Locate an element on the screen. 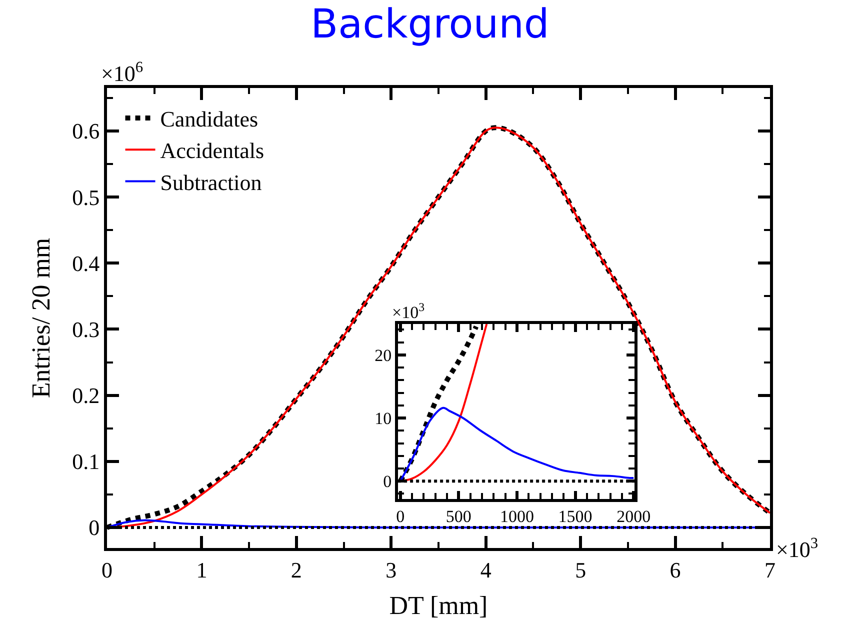 The width and height of the screenshot is (860, 628). y-tick-label: 0.3 is located at coordinates (86, 329).